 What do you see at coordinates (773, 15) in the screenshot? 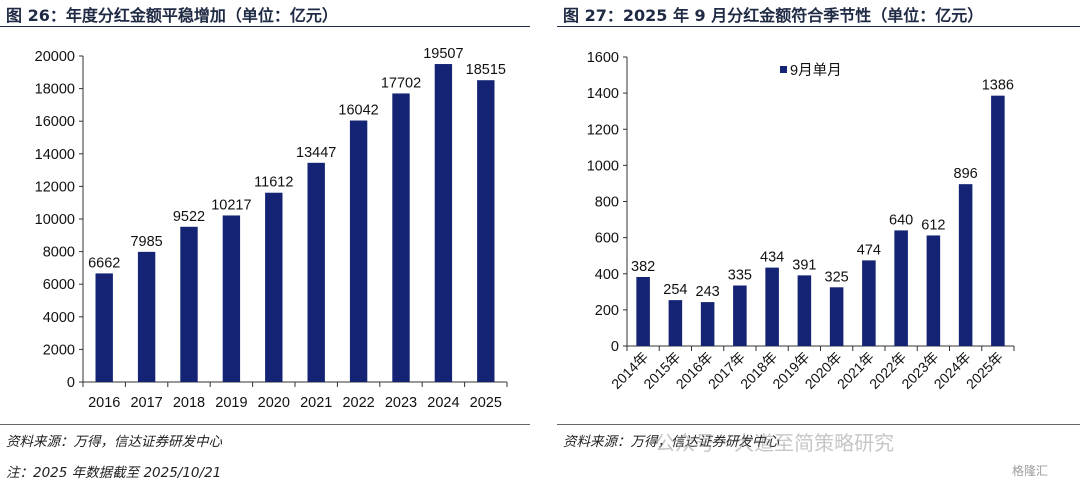
I see `figure-27-title: 图 27：2025 年 9 月分红金额符合季节性（单位：亿元）` at bounding box center [773, 15].